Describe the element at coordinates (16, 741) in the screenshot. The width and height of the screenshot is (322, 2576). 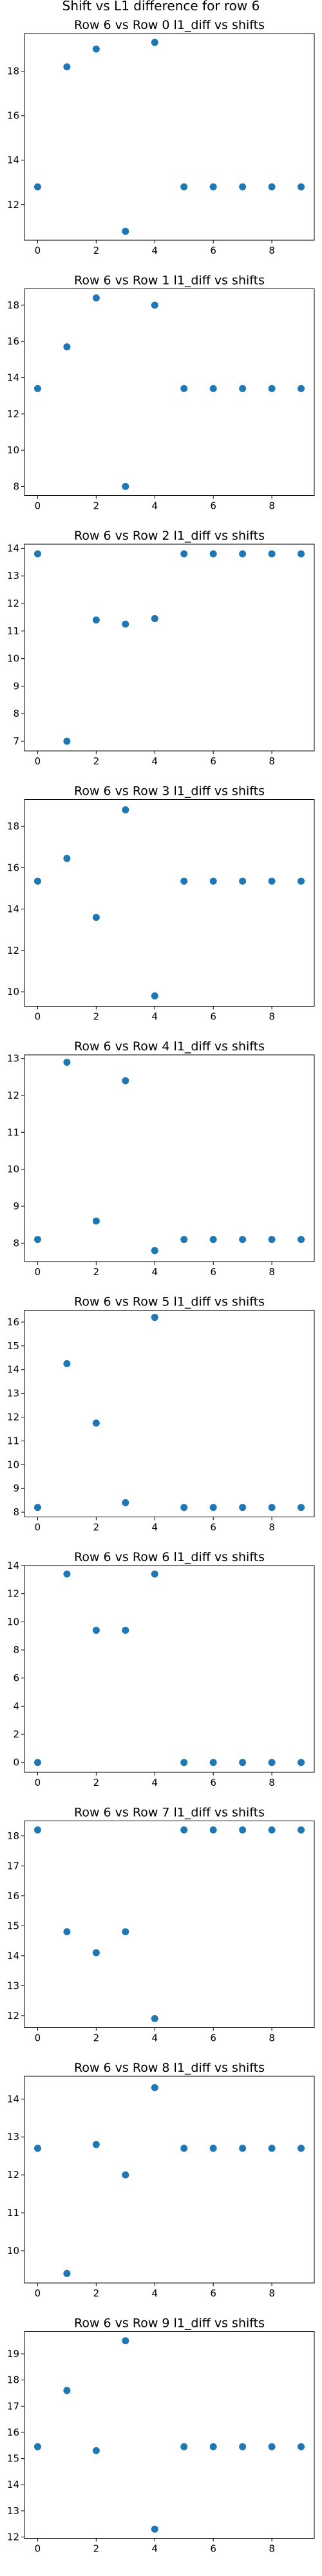
I see `y-tick-label: 7` at that location.